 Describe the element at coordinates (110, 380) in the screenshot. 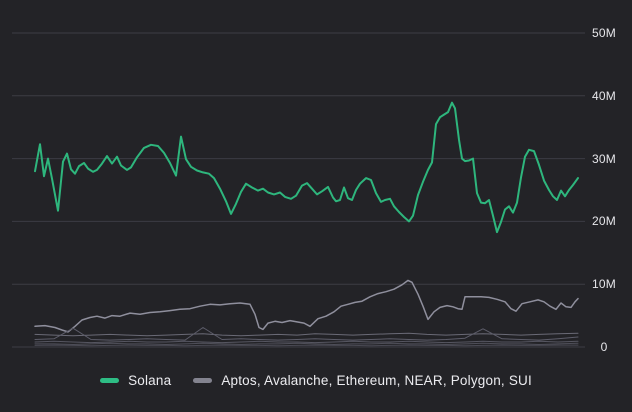

I see `solana-legend-swatch` at that location.